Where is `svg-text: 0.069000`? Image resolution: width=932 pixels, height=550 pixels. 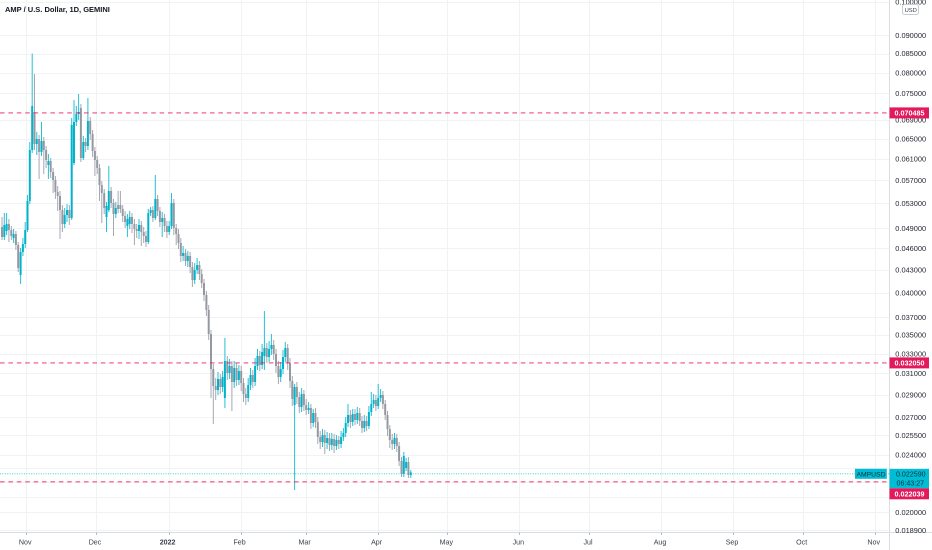
svg-text: 0.069000 is located at coordinates (910, 119).